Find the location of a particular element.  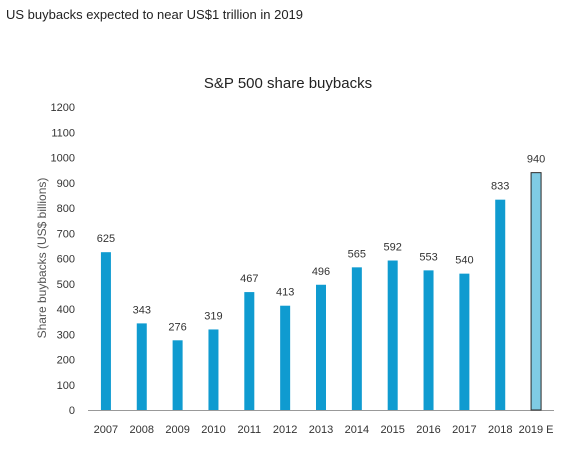

y-tick-label: 900 is located at coordinates (66, 184).